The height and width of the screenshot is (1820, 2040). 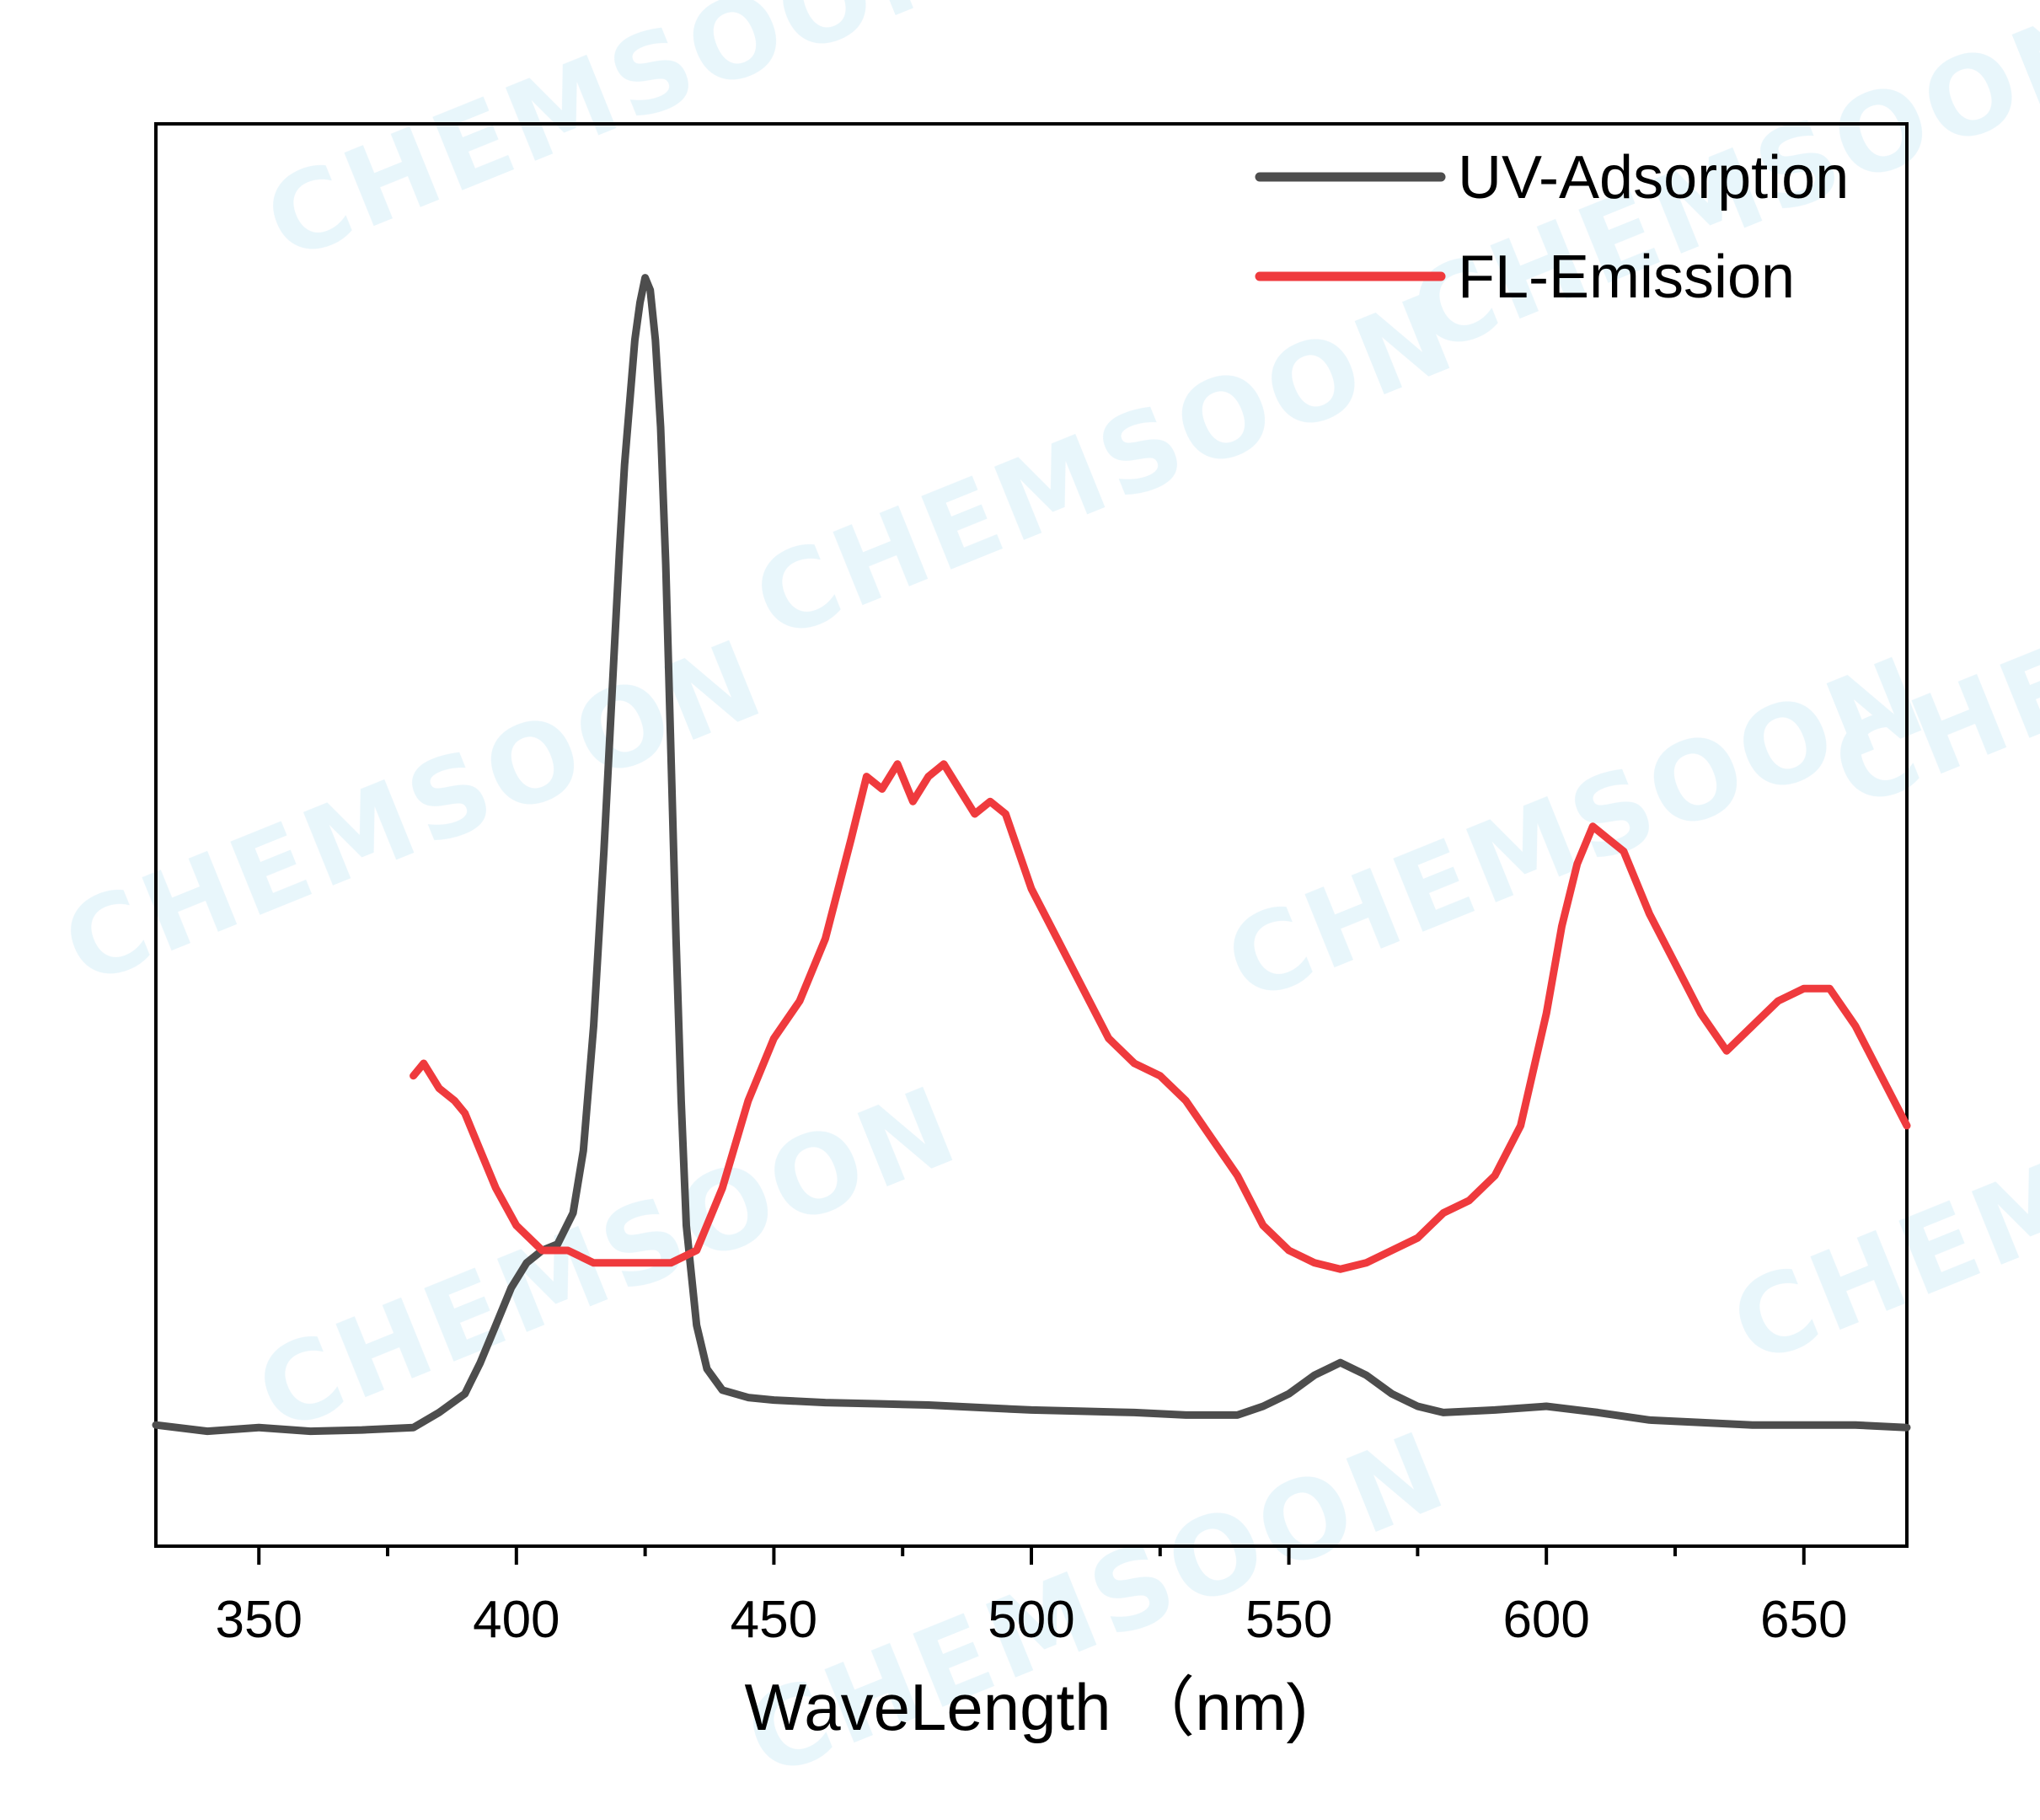 What do you see at coordinates (259, 1620) in the screenshot?
I see `x-tick-label: 350` at bounding box center [259, 1620].